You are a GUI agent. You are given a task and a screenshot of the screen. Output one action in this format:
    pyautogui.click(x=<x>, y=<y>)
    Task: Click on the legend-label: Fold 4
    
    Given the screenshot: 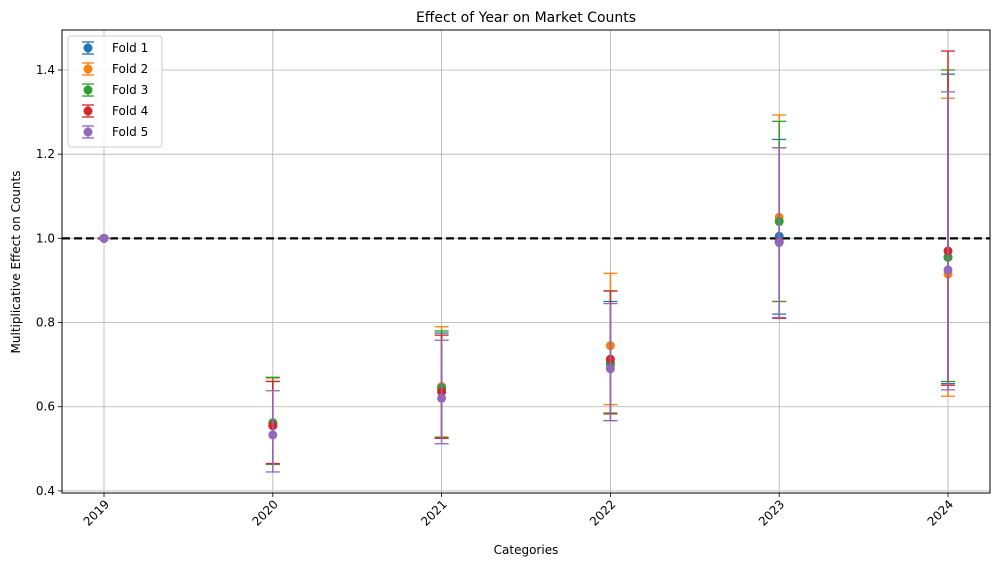 What is the action you would take?
    pyautogui.click(x=130, y=111)
    